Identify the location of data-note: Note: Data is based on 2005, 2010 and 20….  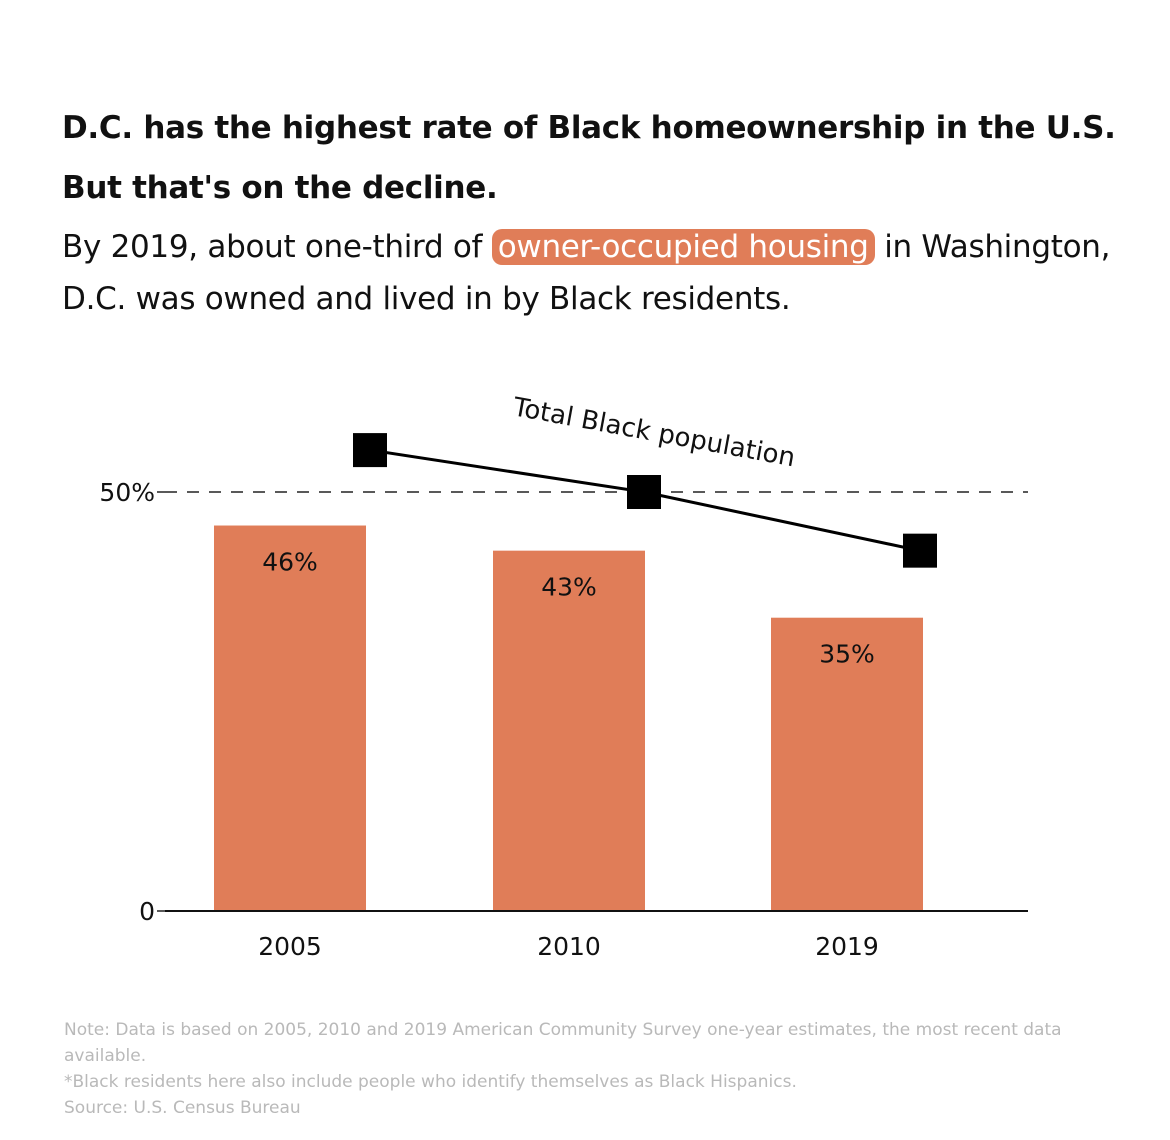
(563, 1043).